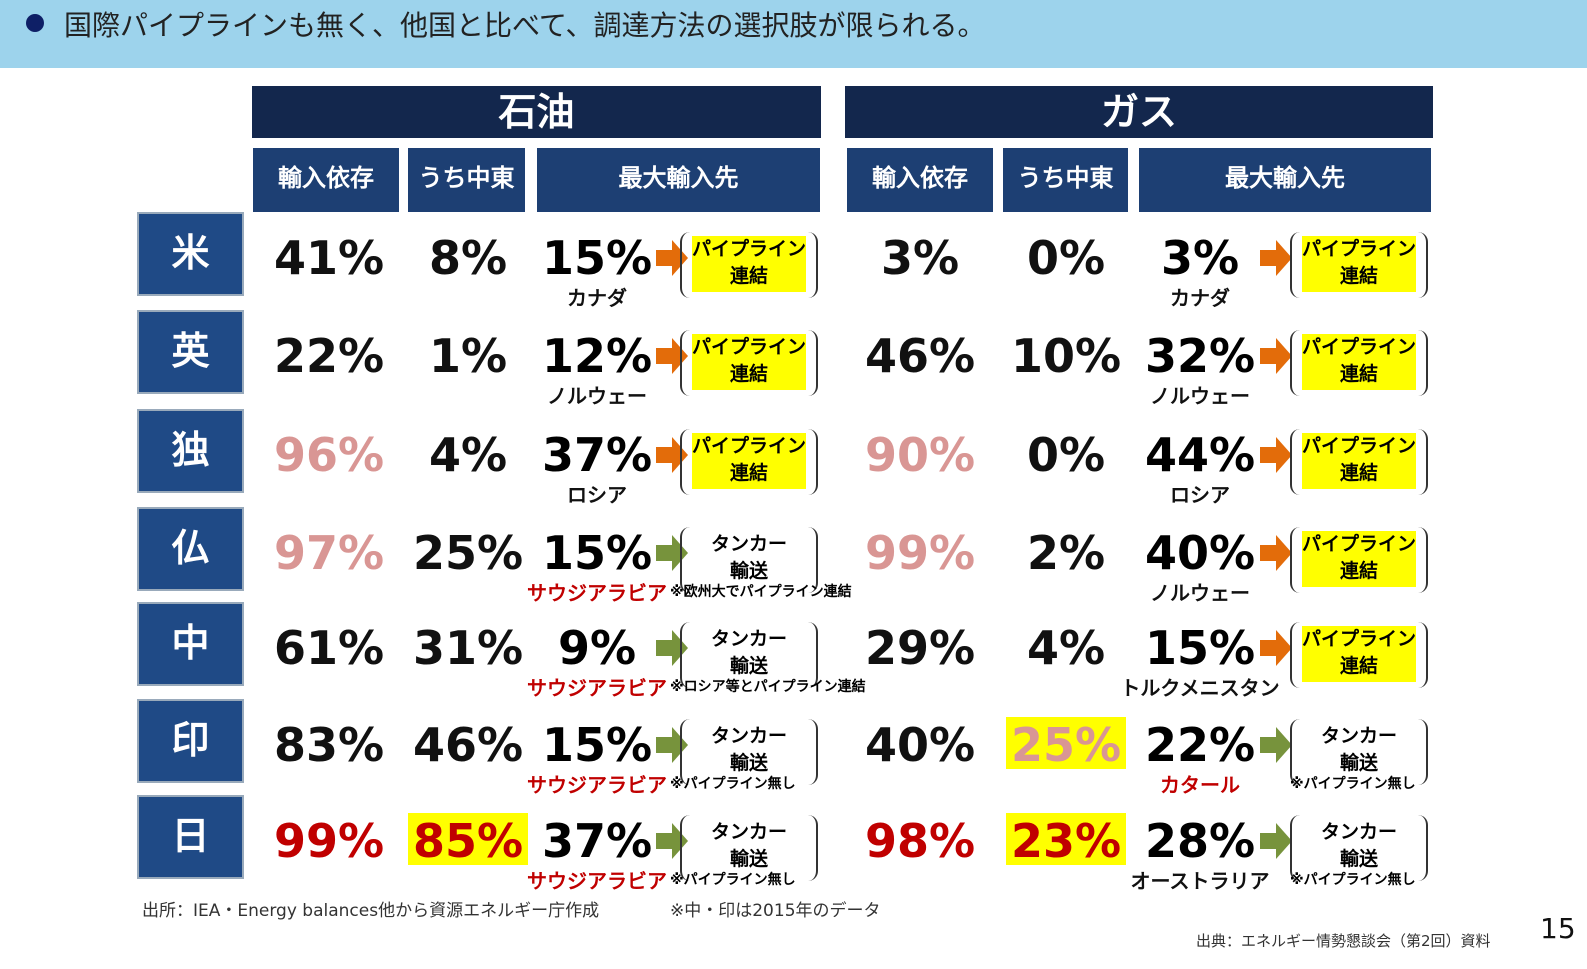 The width and height of the screenshot is (1587, 969). I want to click on country-label: 米, so click(190, 254).